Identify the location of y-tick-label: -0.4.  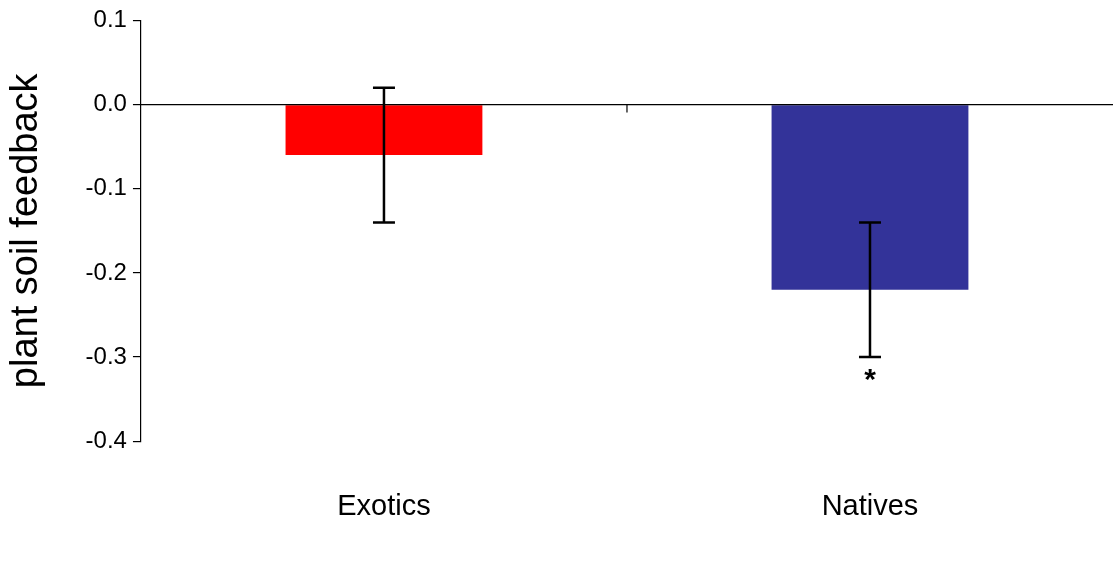
(106, 439).